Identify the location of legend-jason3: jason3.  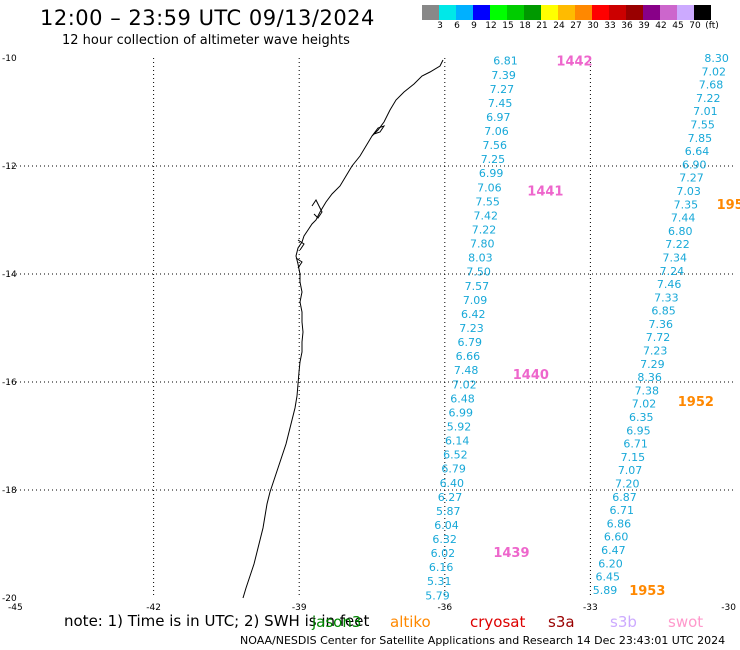
(337, 622).